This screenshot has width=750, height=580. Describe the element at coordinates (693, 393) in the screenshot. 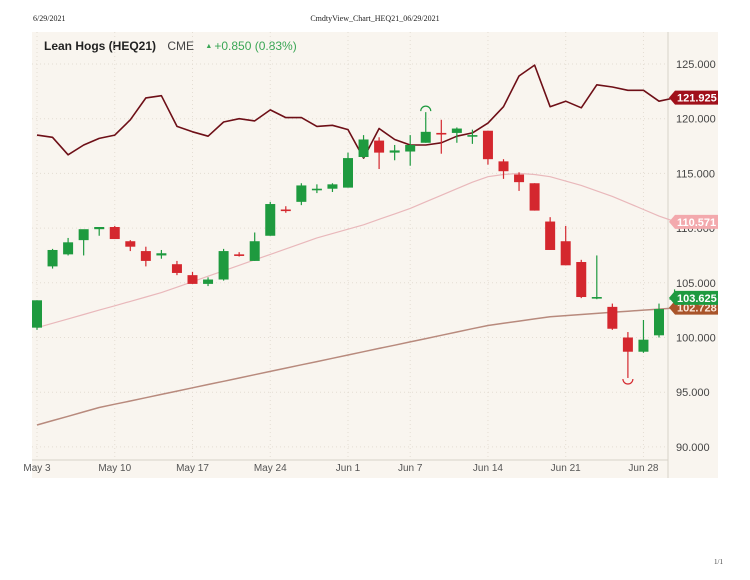

I see `y-tick-label: 95.000` at that location.